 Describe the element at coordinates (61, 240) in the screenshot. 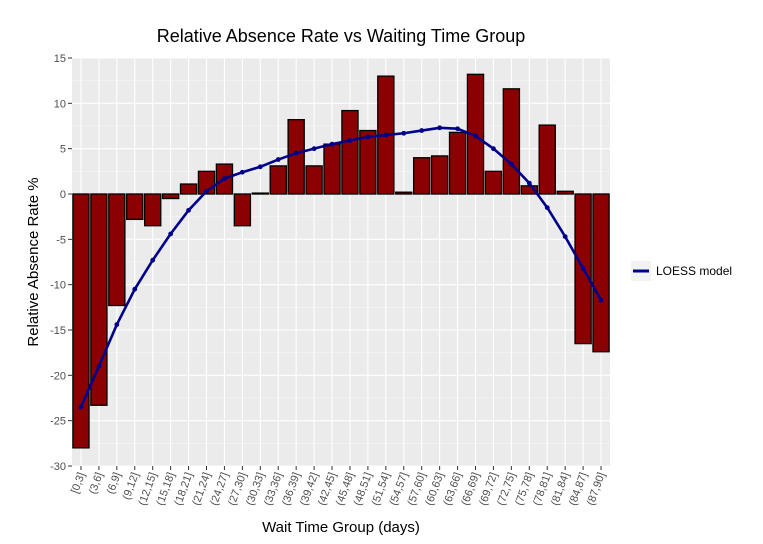

I see `y-tick-label: -5` at that location.